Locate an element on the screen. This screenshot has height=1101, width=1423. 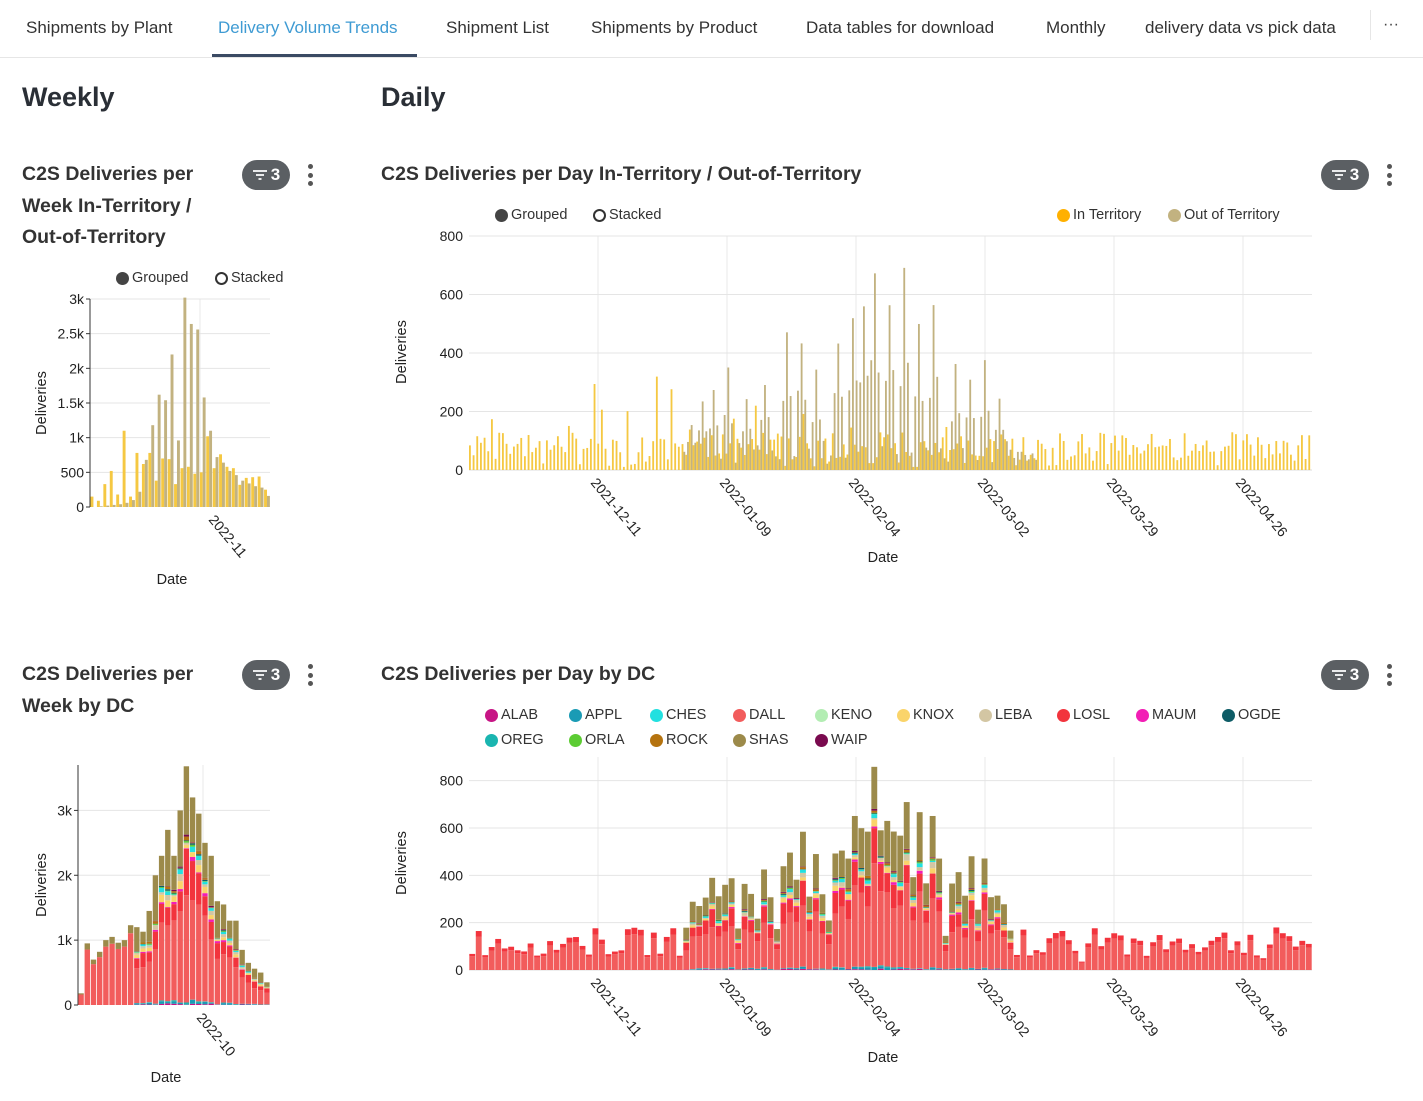
legend-item-oreg: OREG is located at coordinates (514, 740).